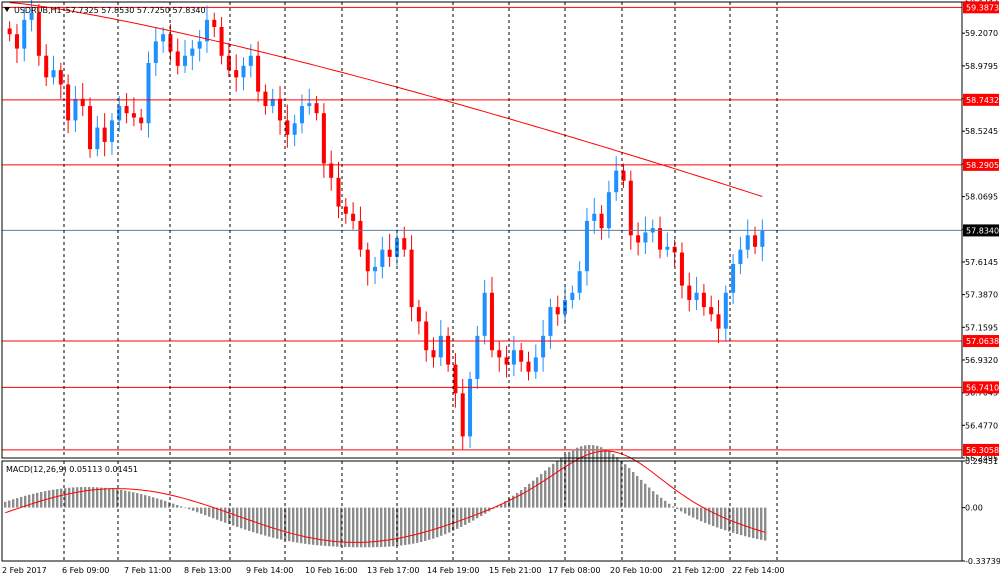 Image resolution: width=1000 pixels, height=579 pixels. Describe the element at coordinates (453, 570) in the screenshot. I see `x-tick-label: 14 Feb 19:00` at that location.